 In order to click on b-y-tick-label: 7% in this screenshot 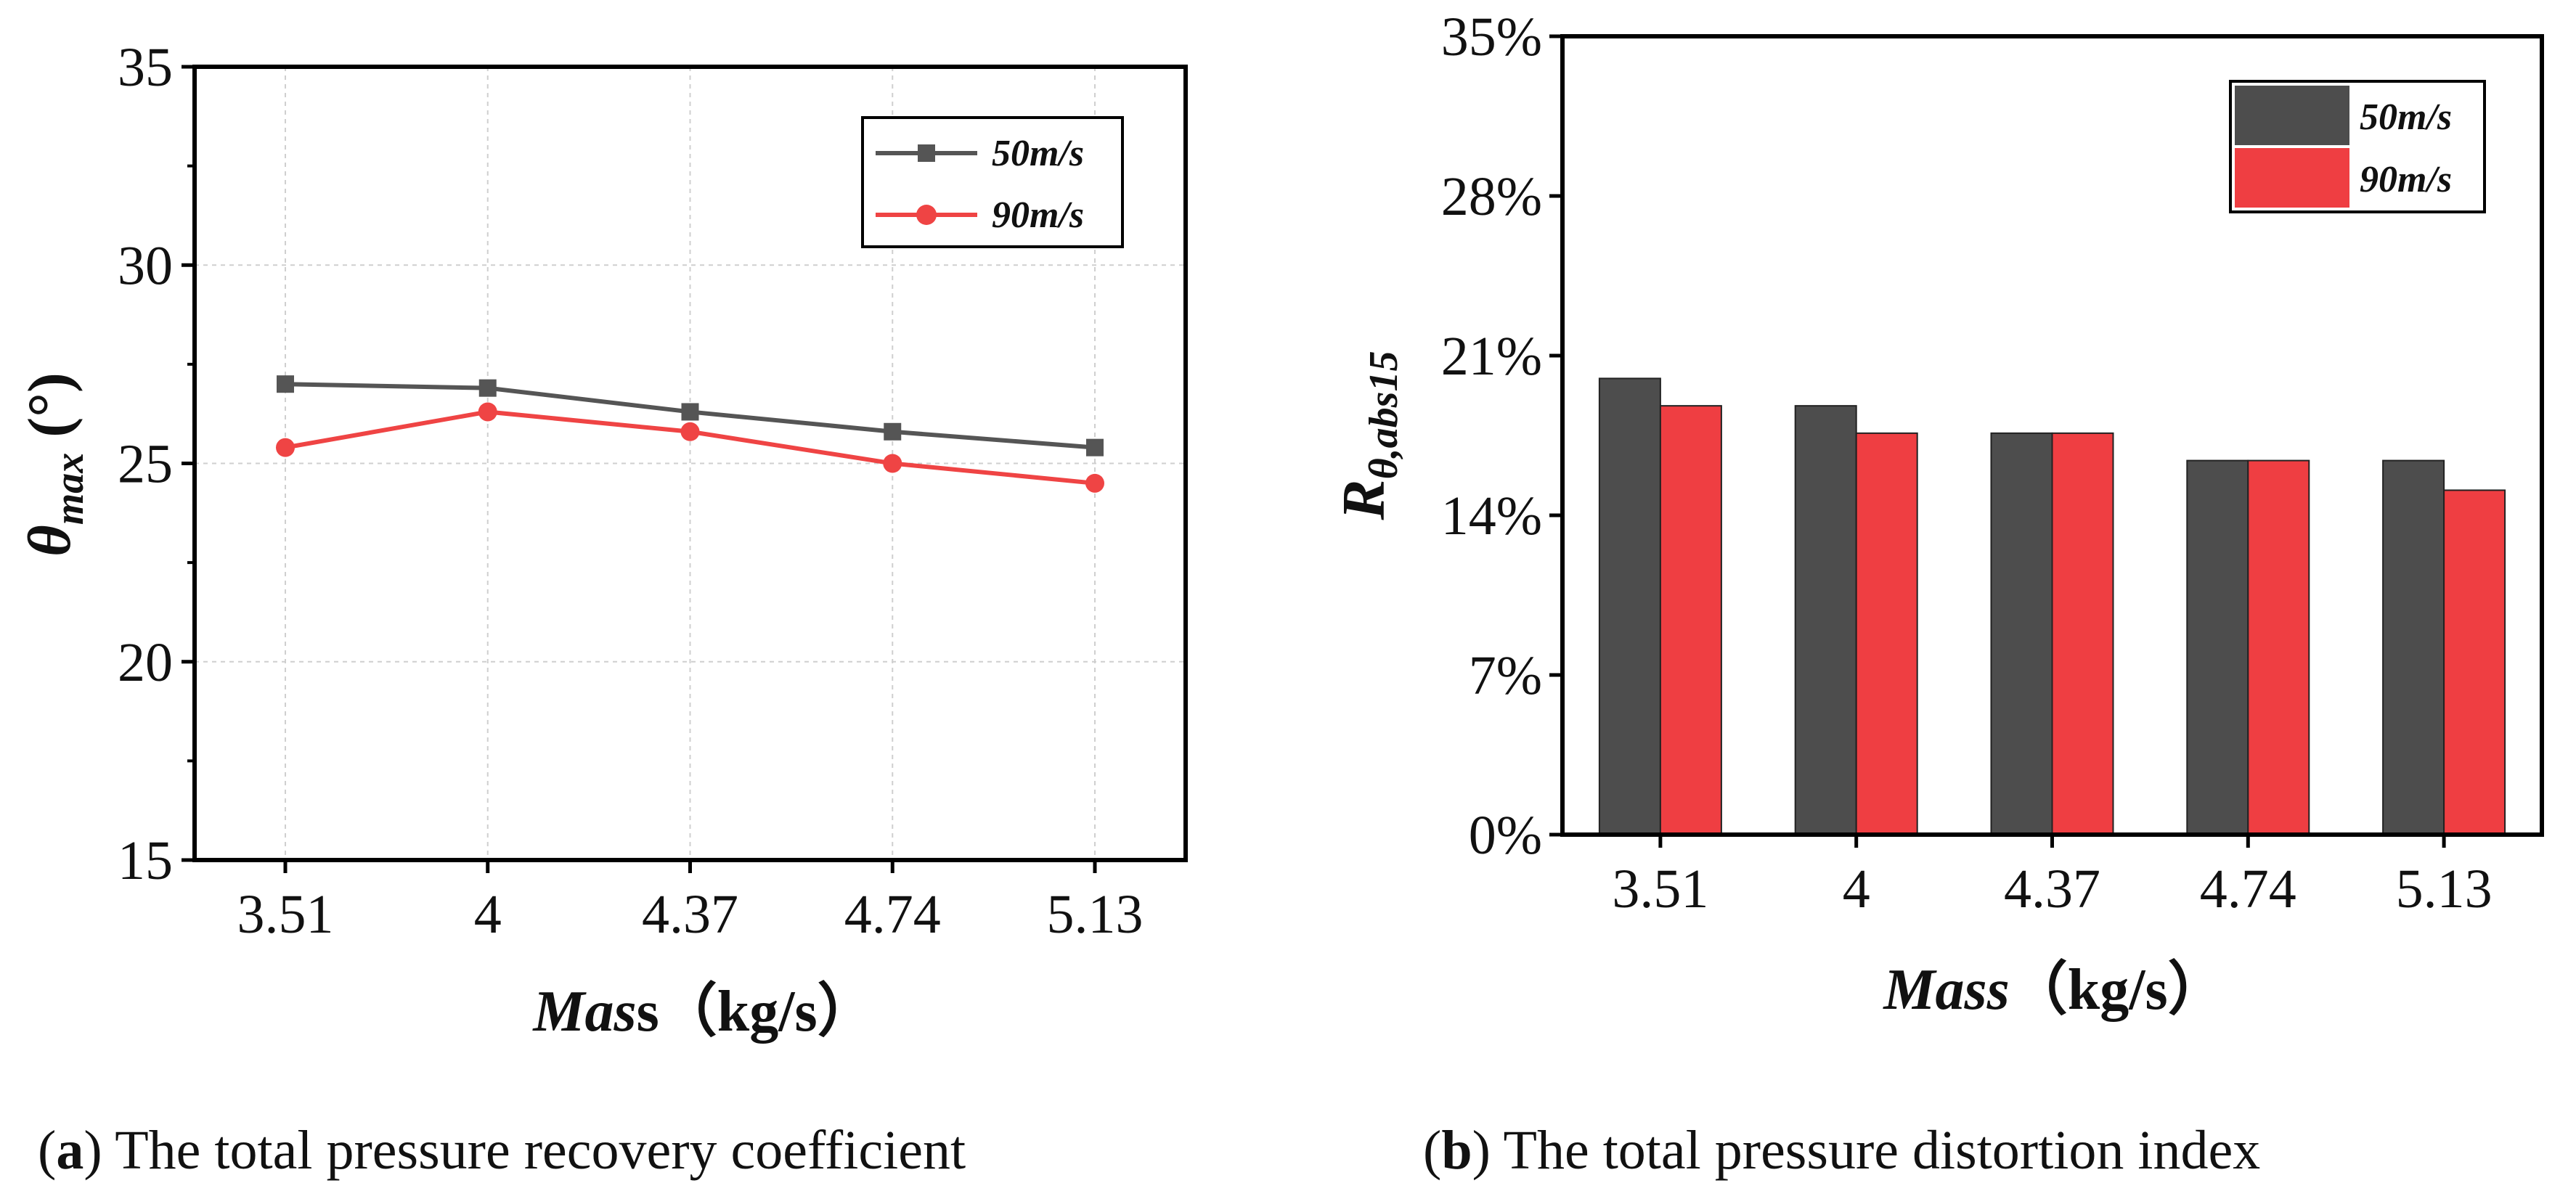, I will do `click(1506, 675)`.